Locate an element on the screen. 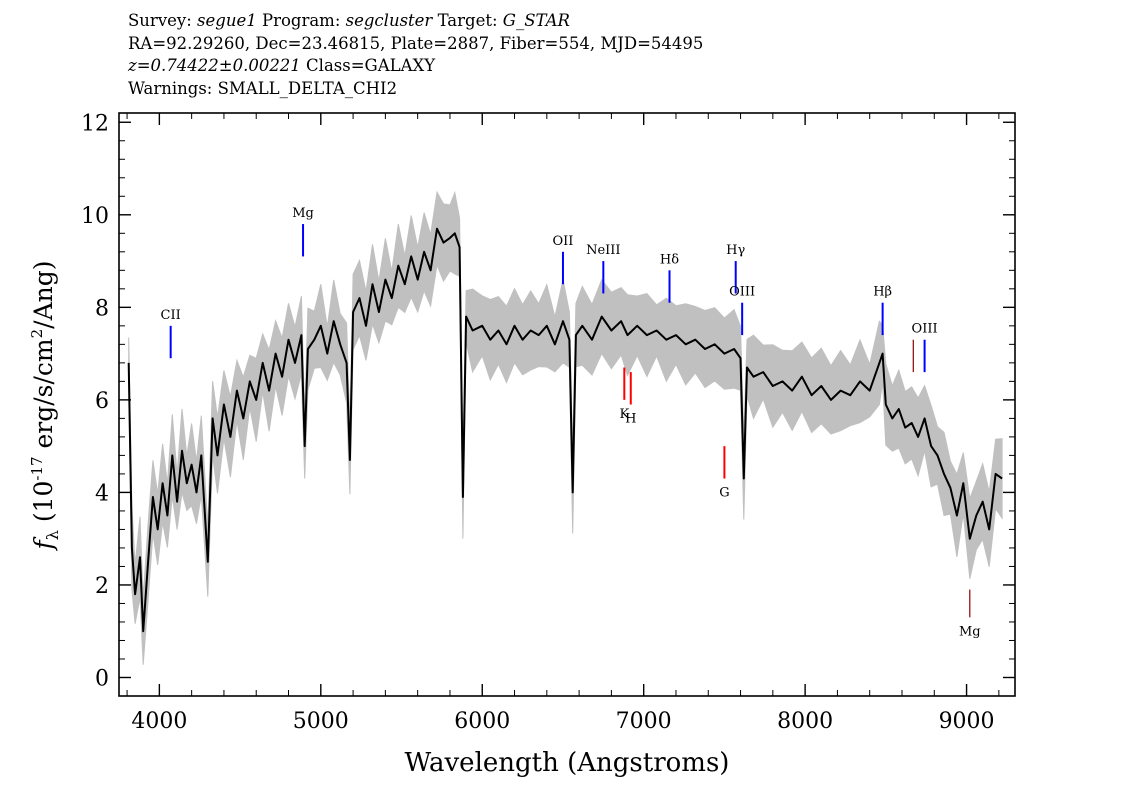 The height and width of the screenshot is (810, 1134). line-marker-label: OII is located at coordinates (562, 241).